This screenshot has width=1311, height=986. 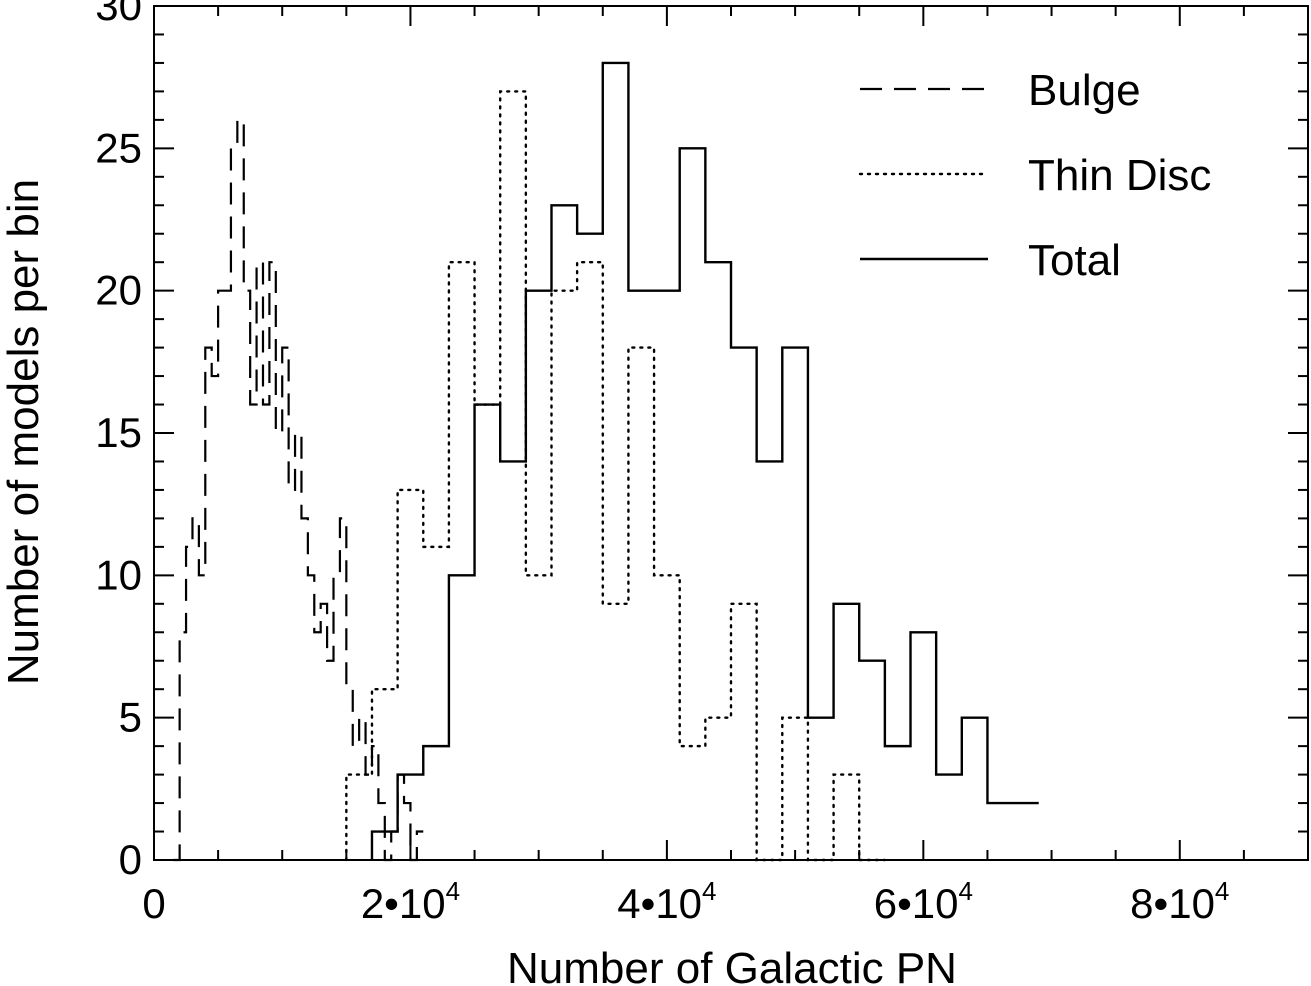 What do you see at coordinates (1119, 175) in the screenshot?
I see `legend-label-thin-disc: Thin Disc` at bounding box center [1119, 175].